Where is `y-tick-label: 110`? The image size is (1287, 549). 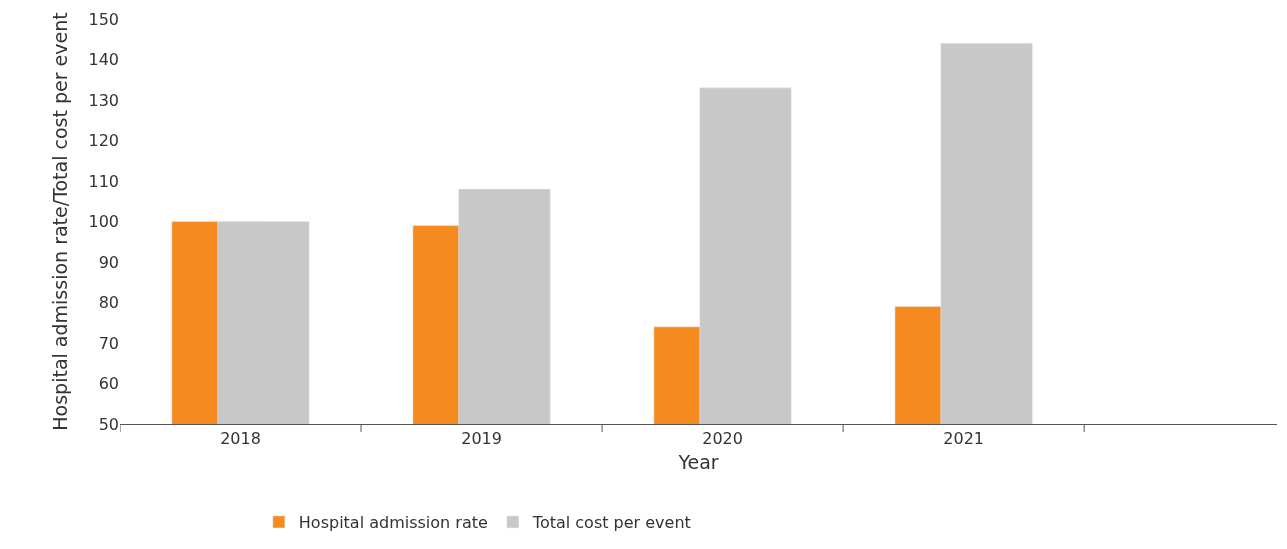 y-tick-label: 110 is located at coordinates (103, 181).